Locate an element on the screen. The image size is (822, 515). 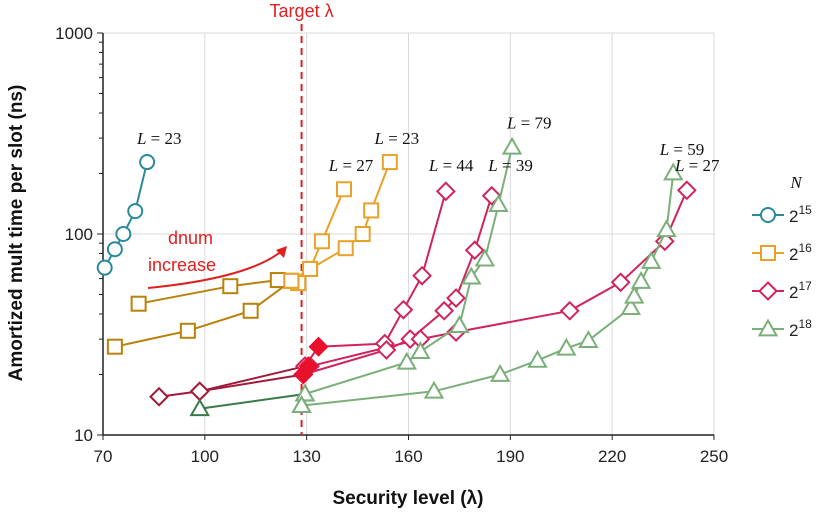
layer-annotation: L = 44 is located at coordinates (451, 165).